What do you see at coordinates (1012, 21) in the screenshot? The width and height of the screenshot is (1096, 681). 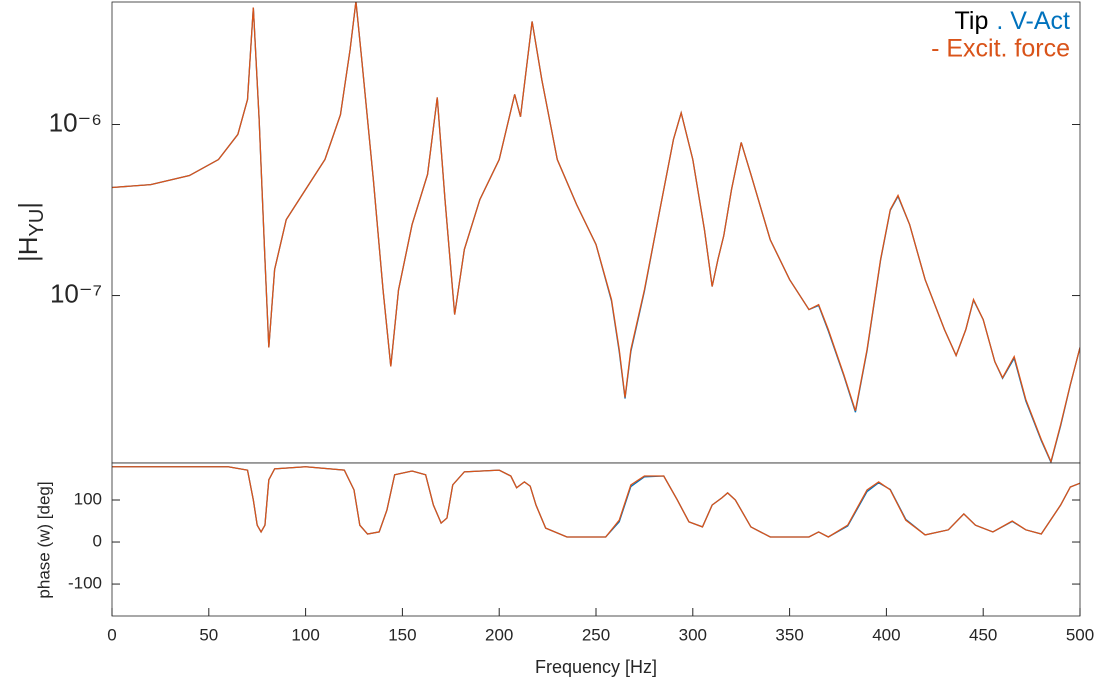 I see `legend-entry: Tip. V-Act` at bounding box center [1012, 21].